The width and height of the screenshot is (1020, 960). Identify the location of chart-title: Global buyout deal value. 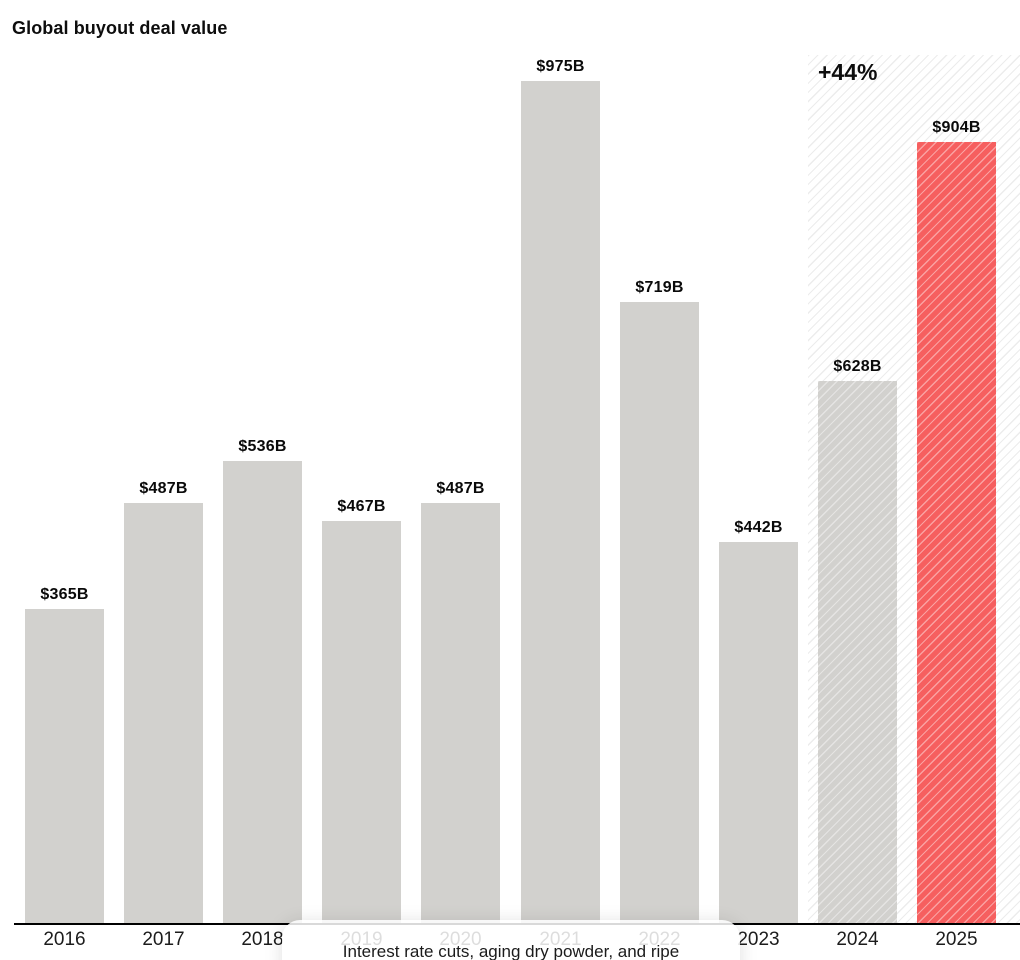
(120, 28).